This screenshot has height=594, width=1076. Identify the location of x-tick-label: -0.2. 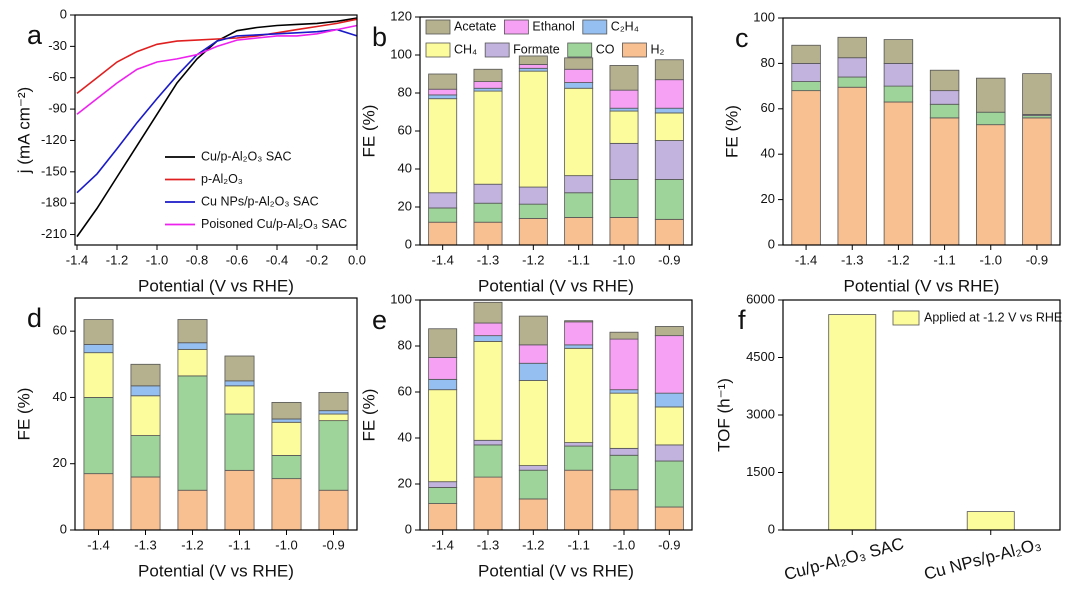
(317, 259).